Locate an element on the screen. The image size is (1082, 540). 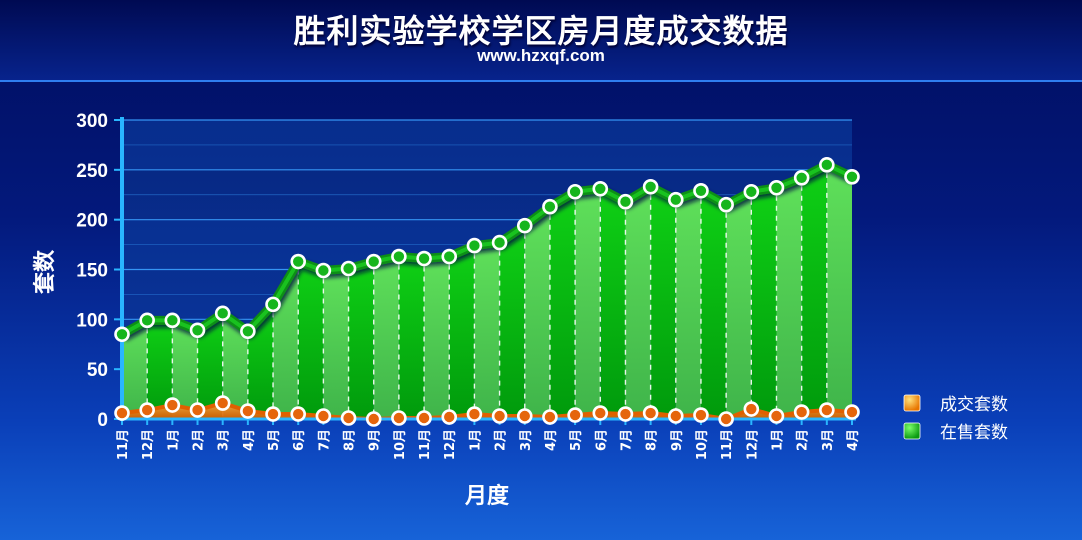
chart-title: 胜利实验学校学区房月度成交数据 is located at coordinates (541, 31).